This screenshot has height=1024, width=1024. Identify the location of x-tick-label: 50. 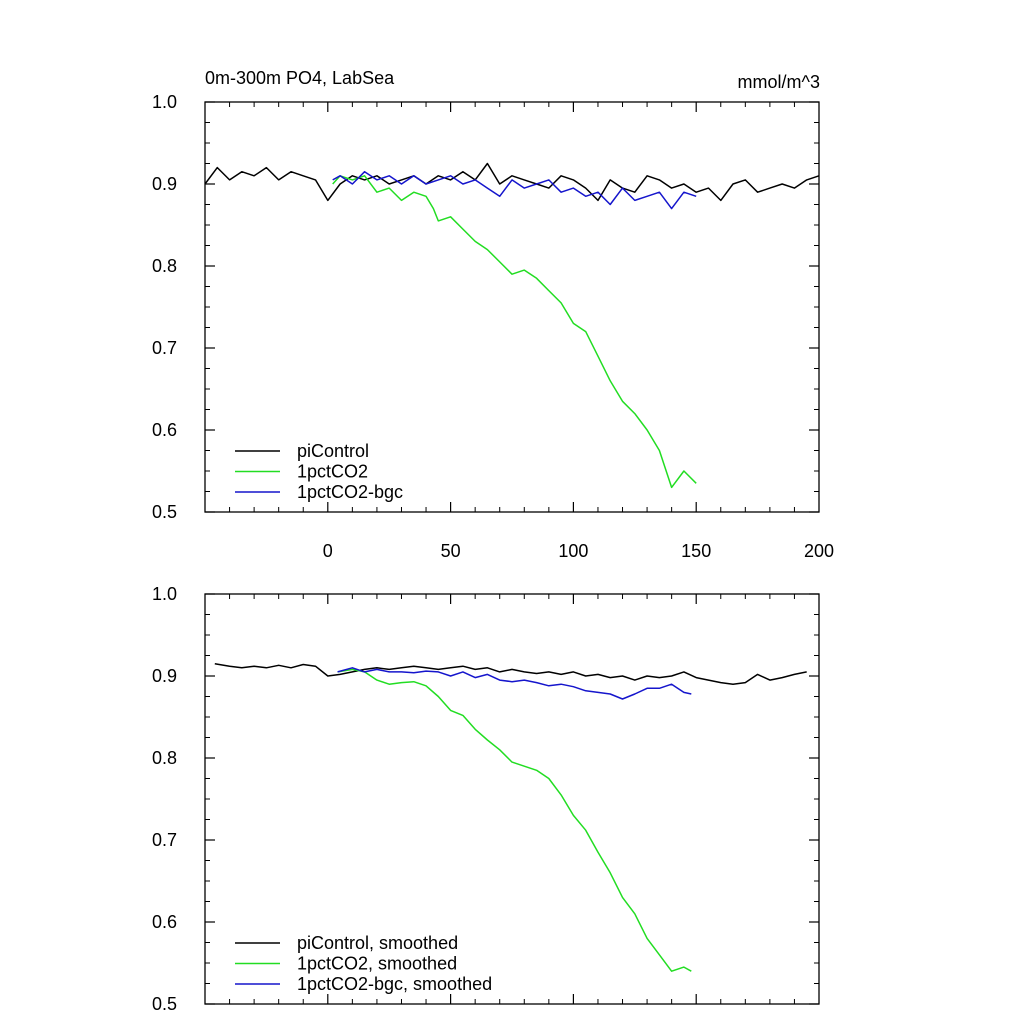
(451, 551).